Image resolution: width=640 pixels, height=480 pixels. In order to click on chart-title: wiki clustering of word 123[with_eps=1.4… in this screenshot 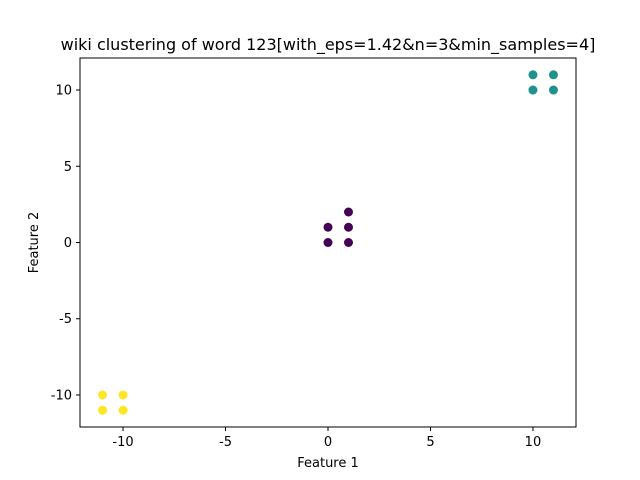, I will do `click(328, 45)`.